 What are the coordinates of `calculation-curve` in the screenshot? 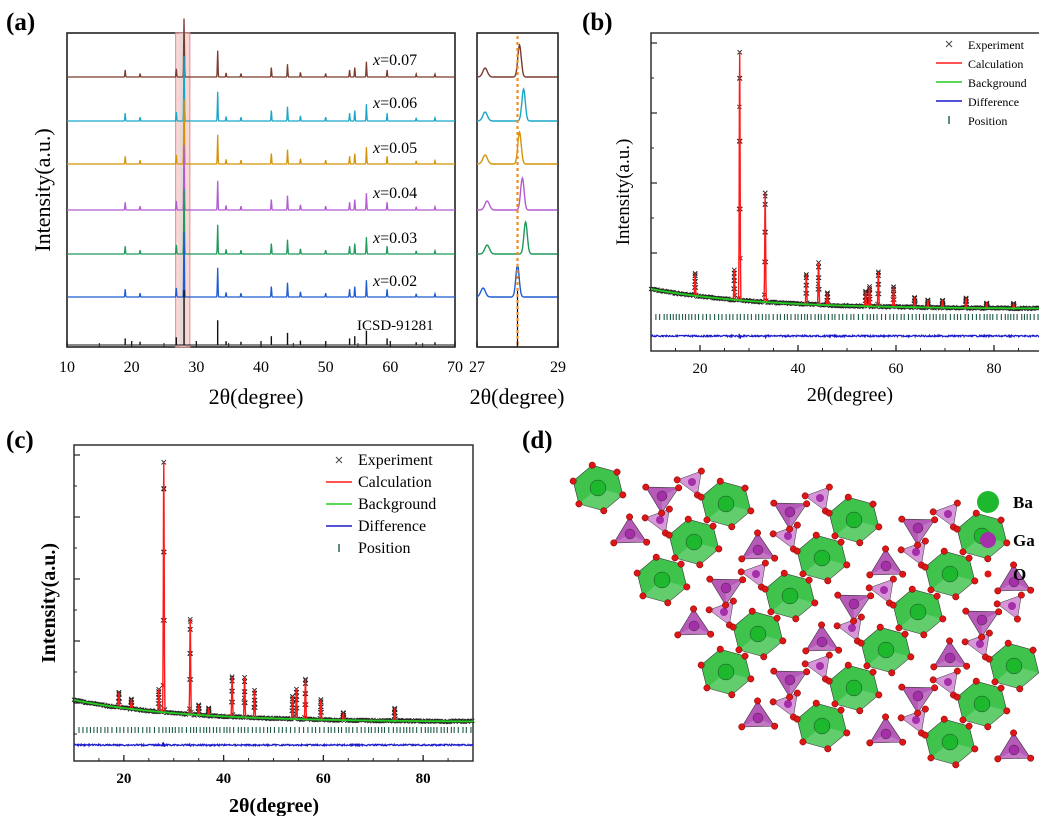 It's located at (844, 181).